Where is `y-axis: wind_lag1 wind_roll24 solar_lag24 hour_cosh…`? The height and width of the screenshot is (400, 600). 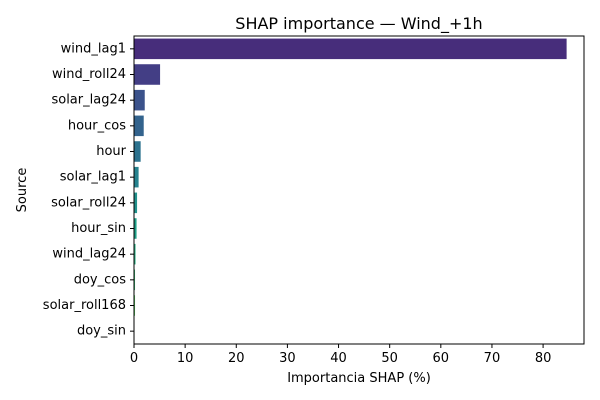
y-axis: wind_lag1 wind_roll24 solar_lag24 hour_cosh… is located at coordinates (88, 190).